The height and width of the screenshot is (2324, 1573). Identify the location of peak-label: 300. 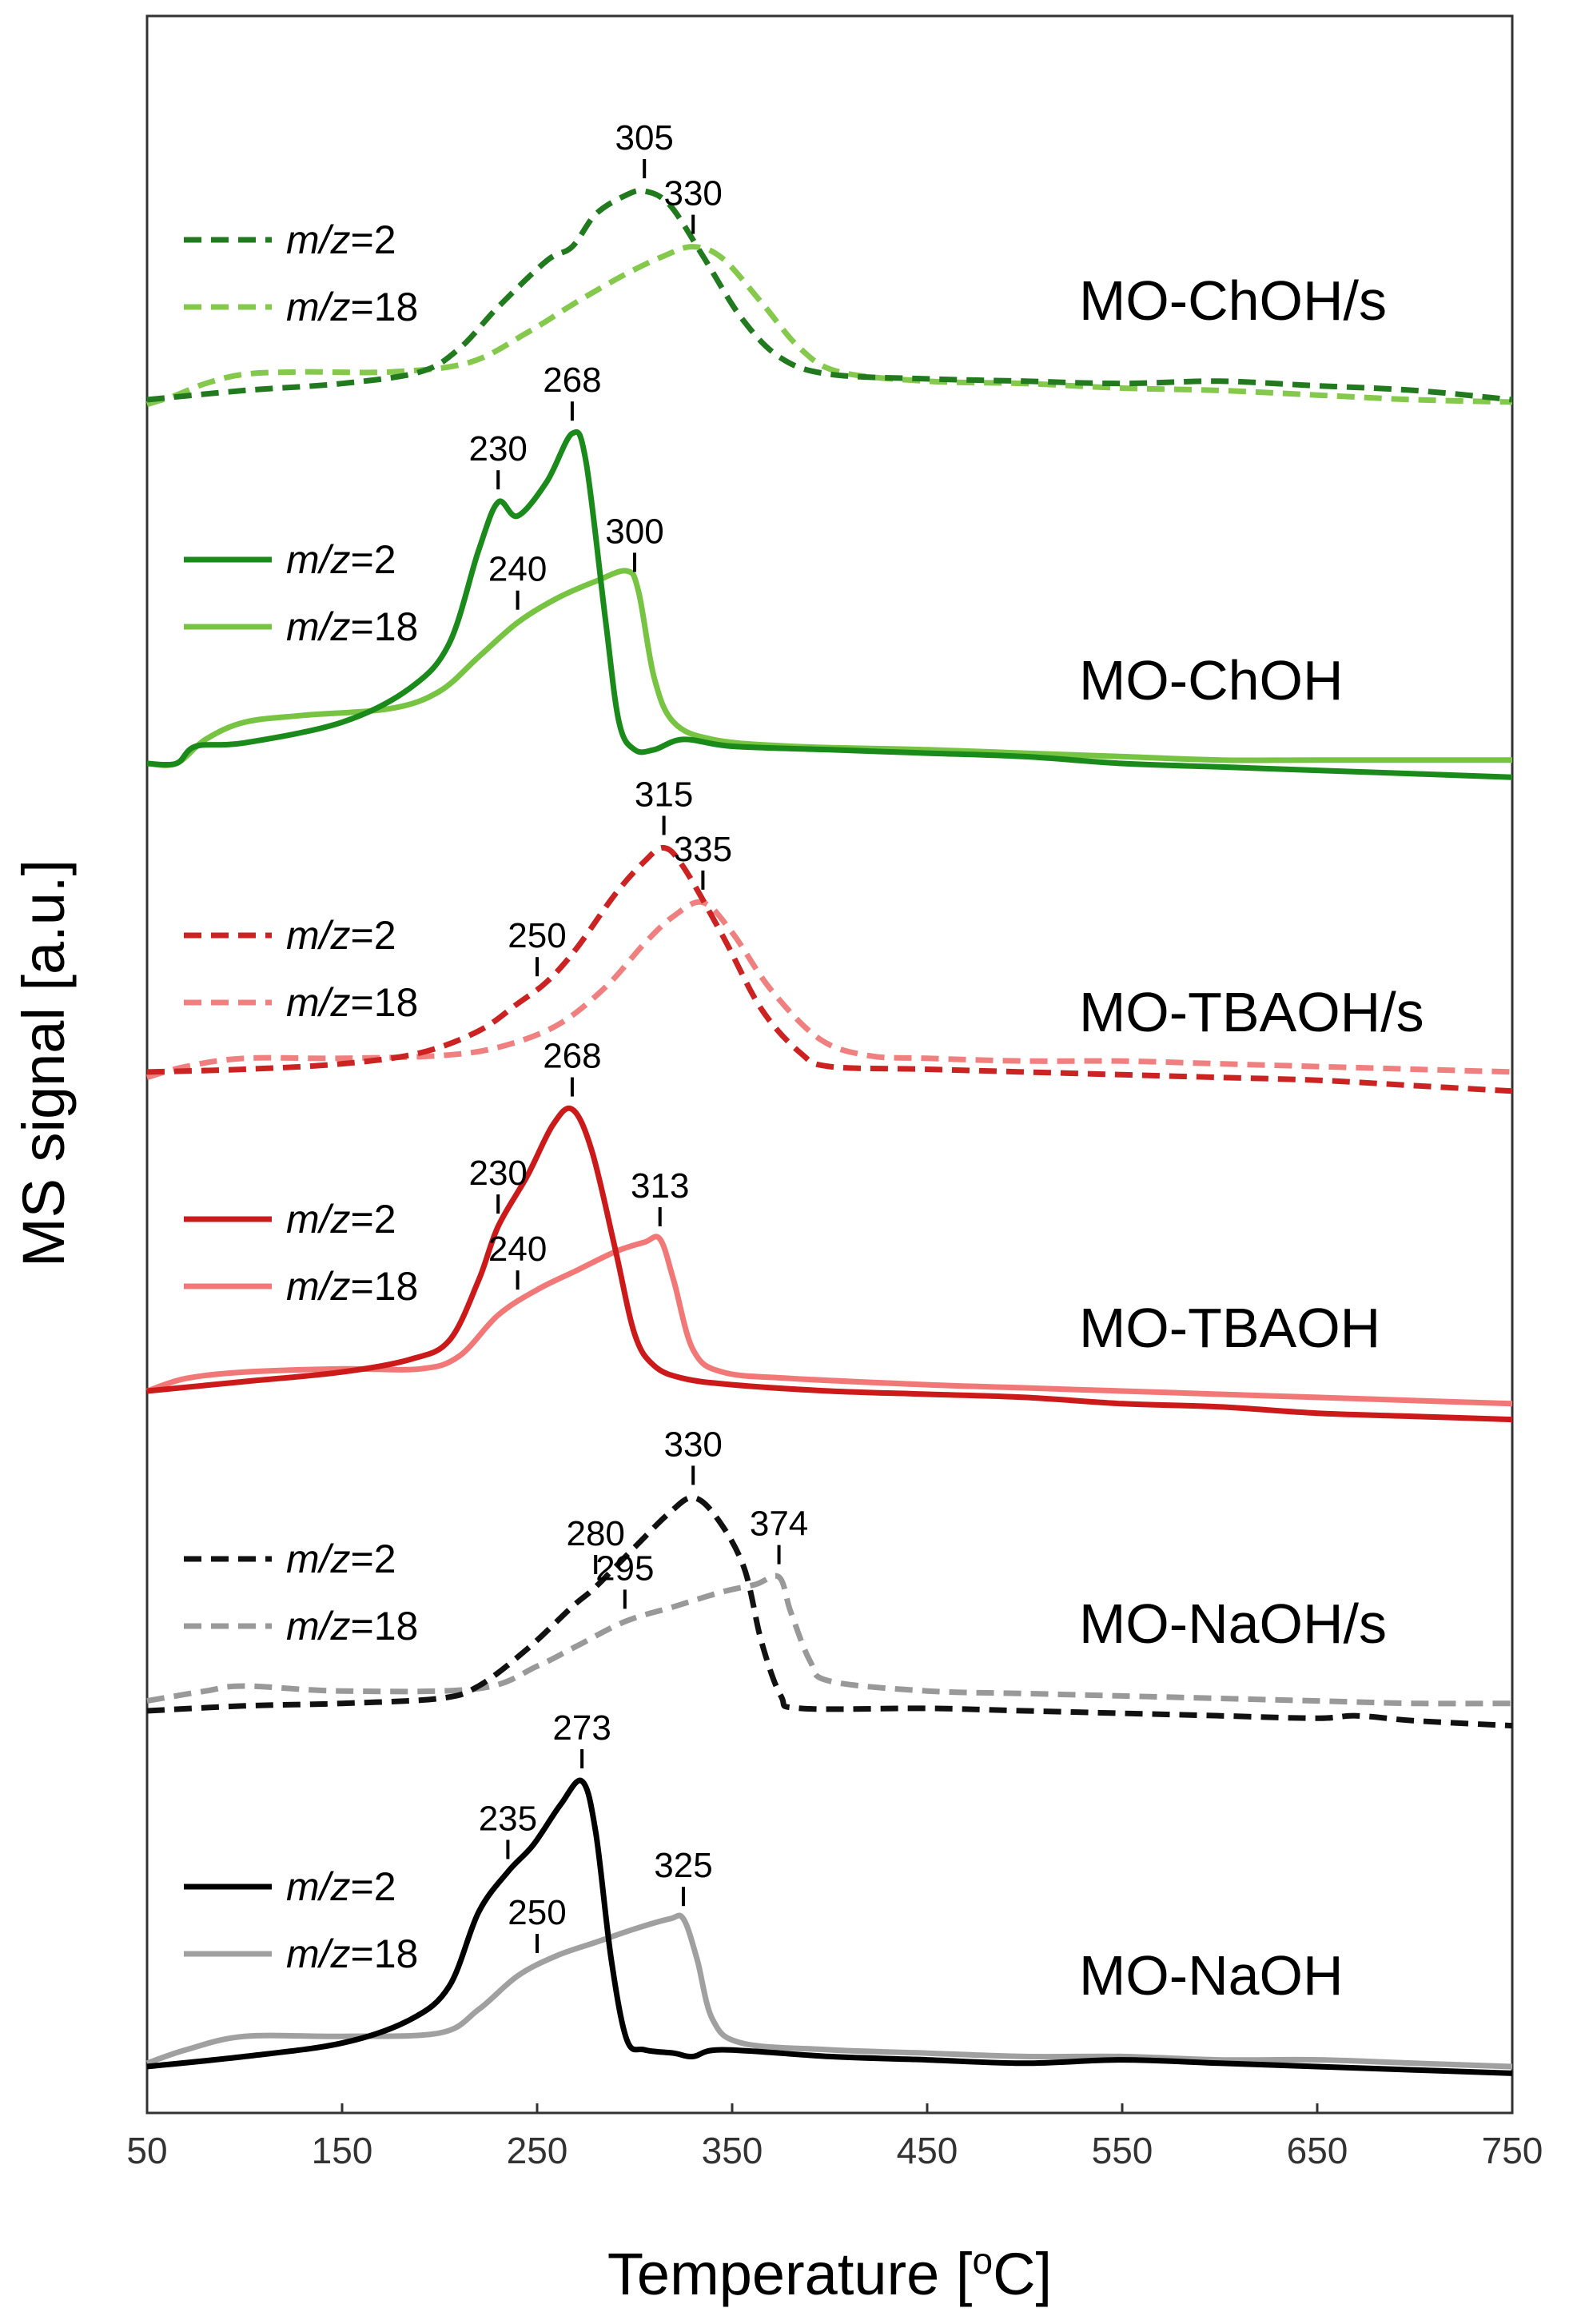
(634, 531).